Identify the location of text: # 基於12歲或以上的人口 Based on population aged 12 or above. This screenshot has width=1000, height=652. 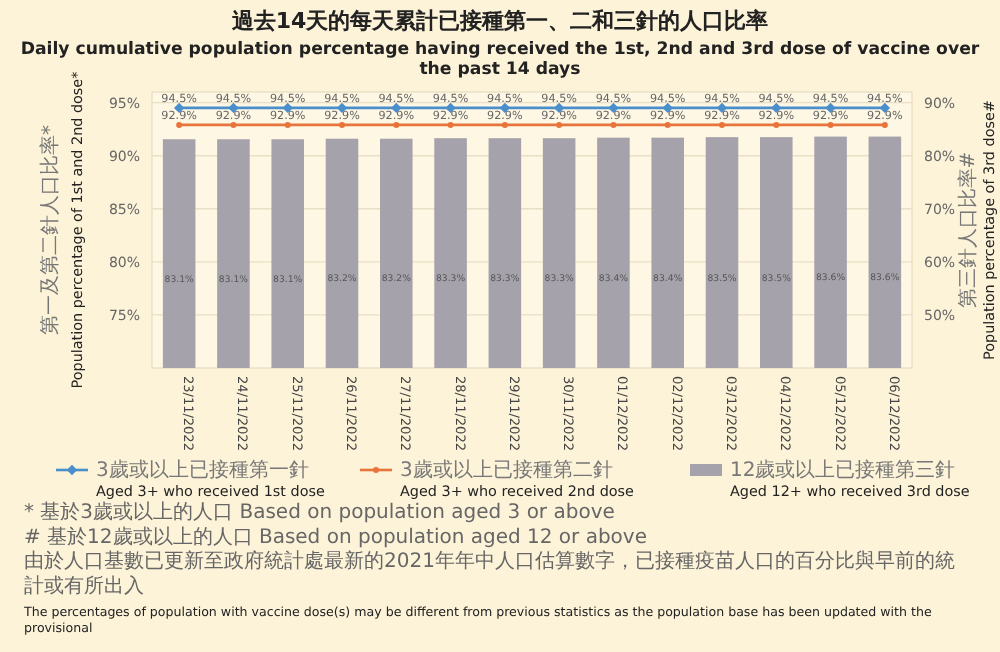
(335, 536).